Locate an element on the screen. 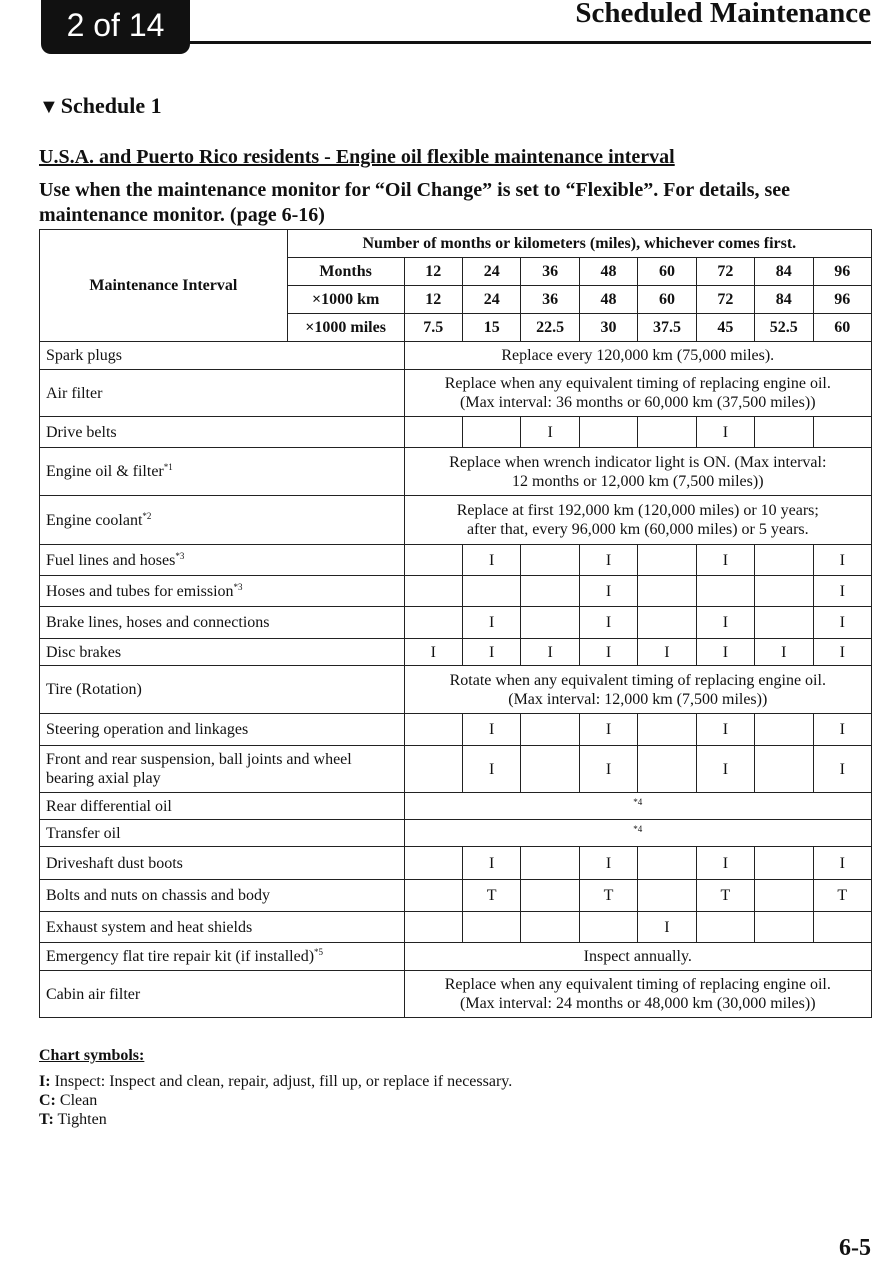  table-row: Steering operation and linkages I I I I is located at coordinates (456, 729).